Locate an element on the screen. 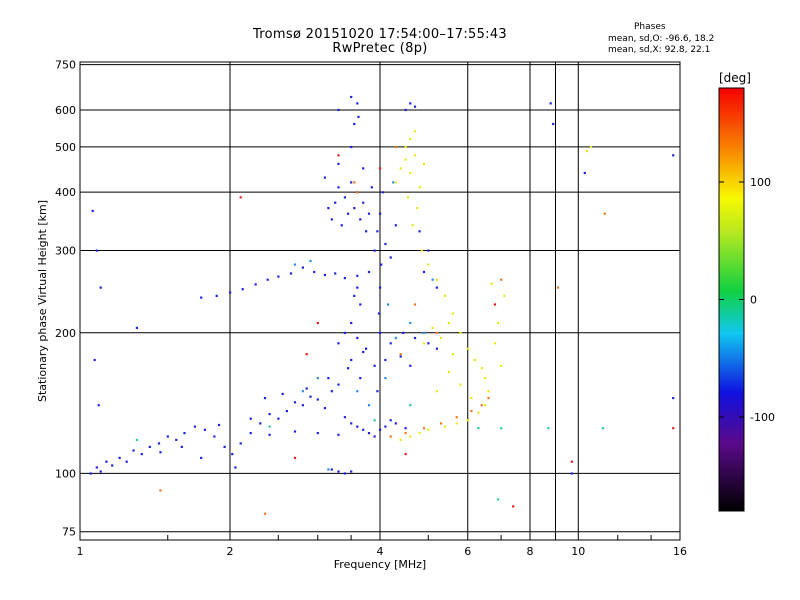 The width and height of the screenshot is (800, 600). y-axis-label: Stationary phase Virtual Height [km] is located at coordinates (42, 301).